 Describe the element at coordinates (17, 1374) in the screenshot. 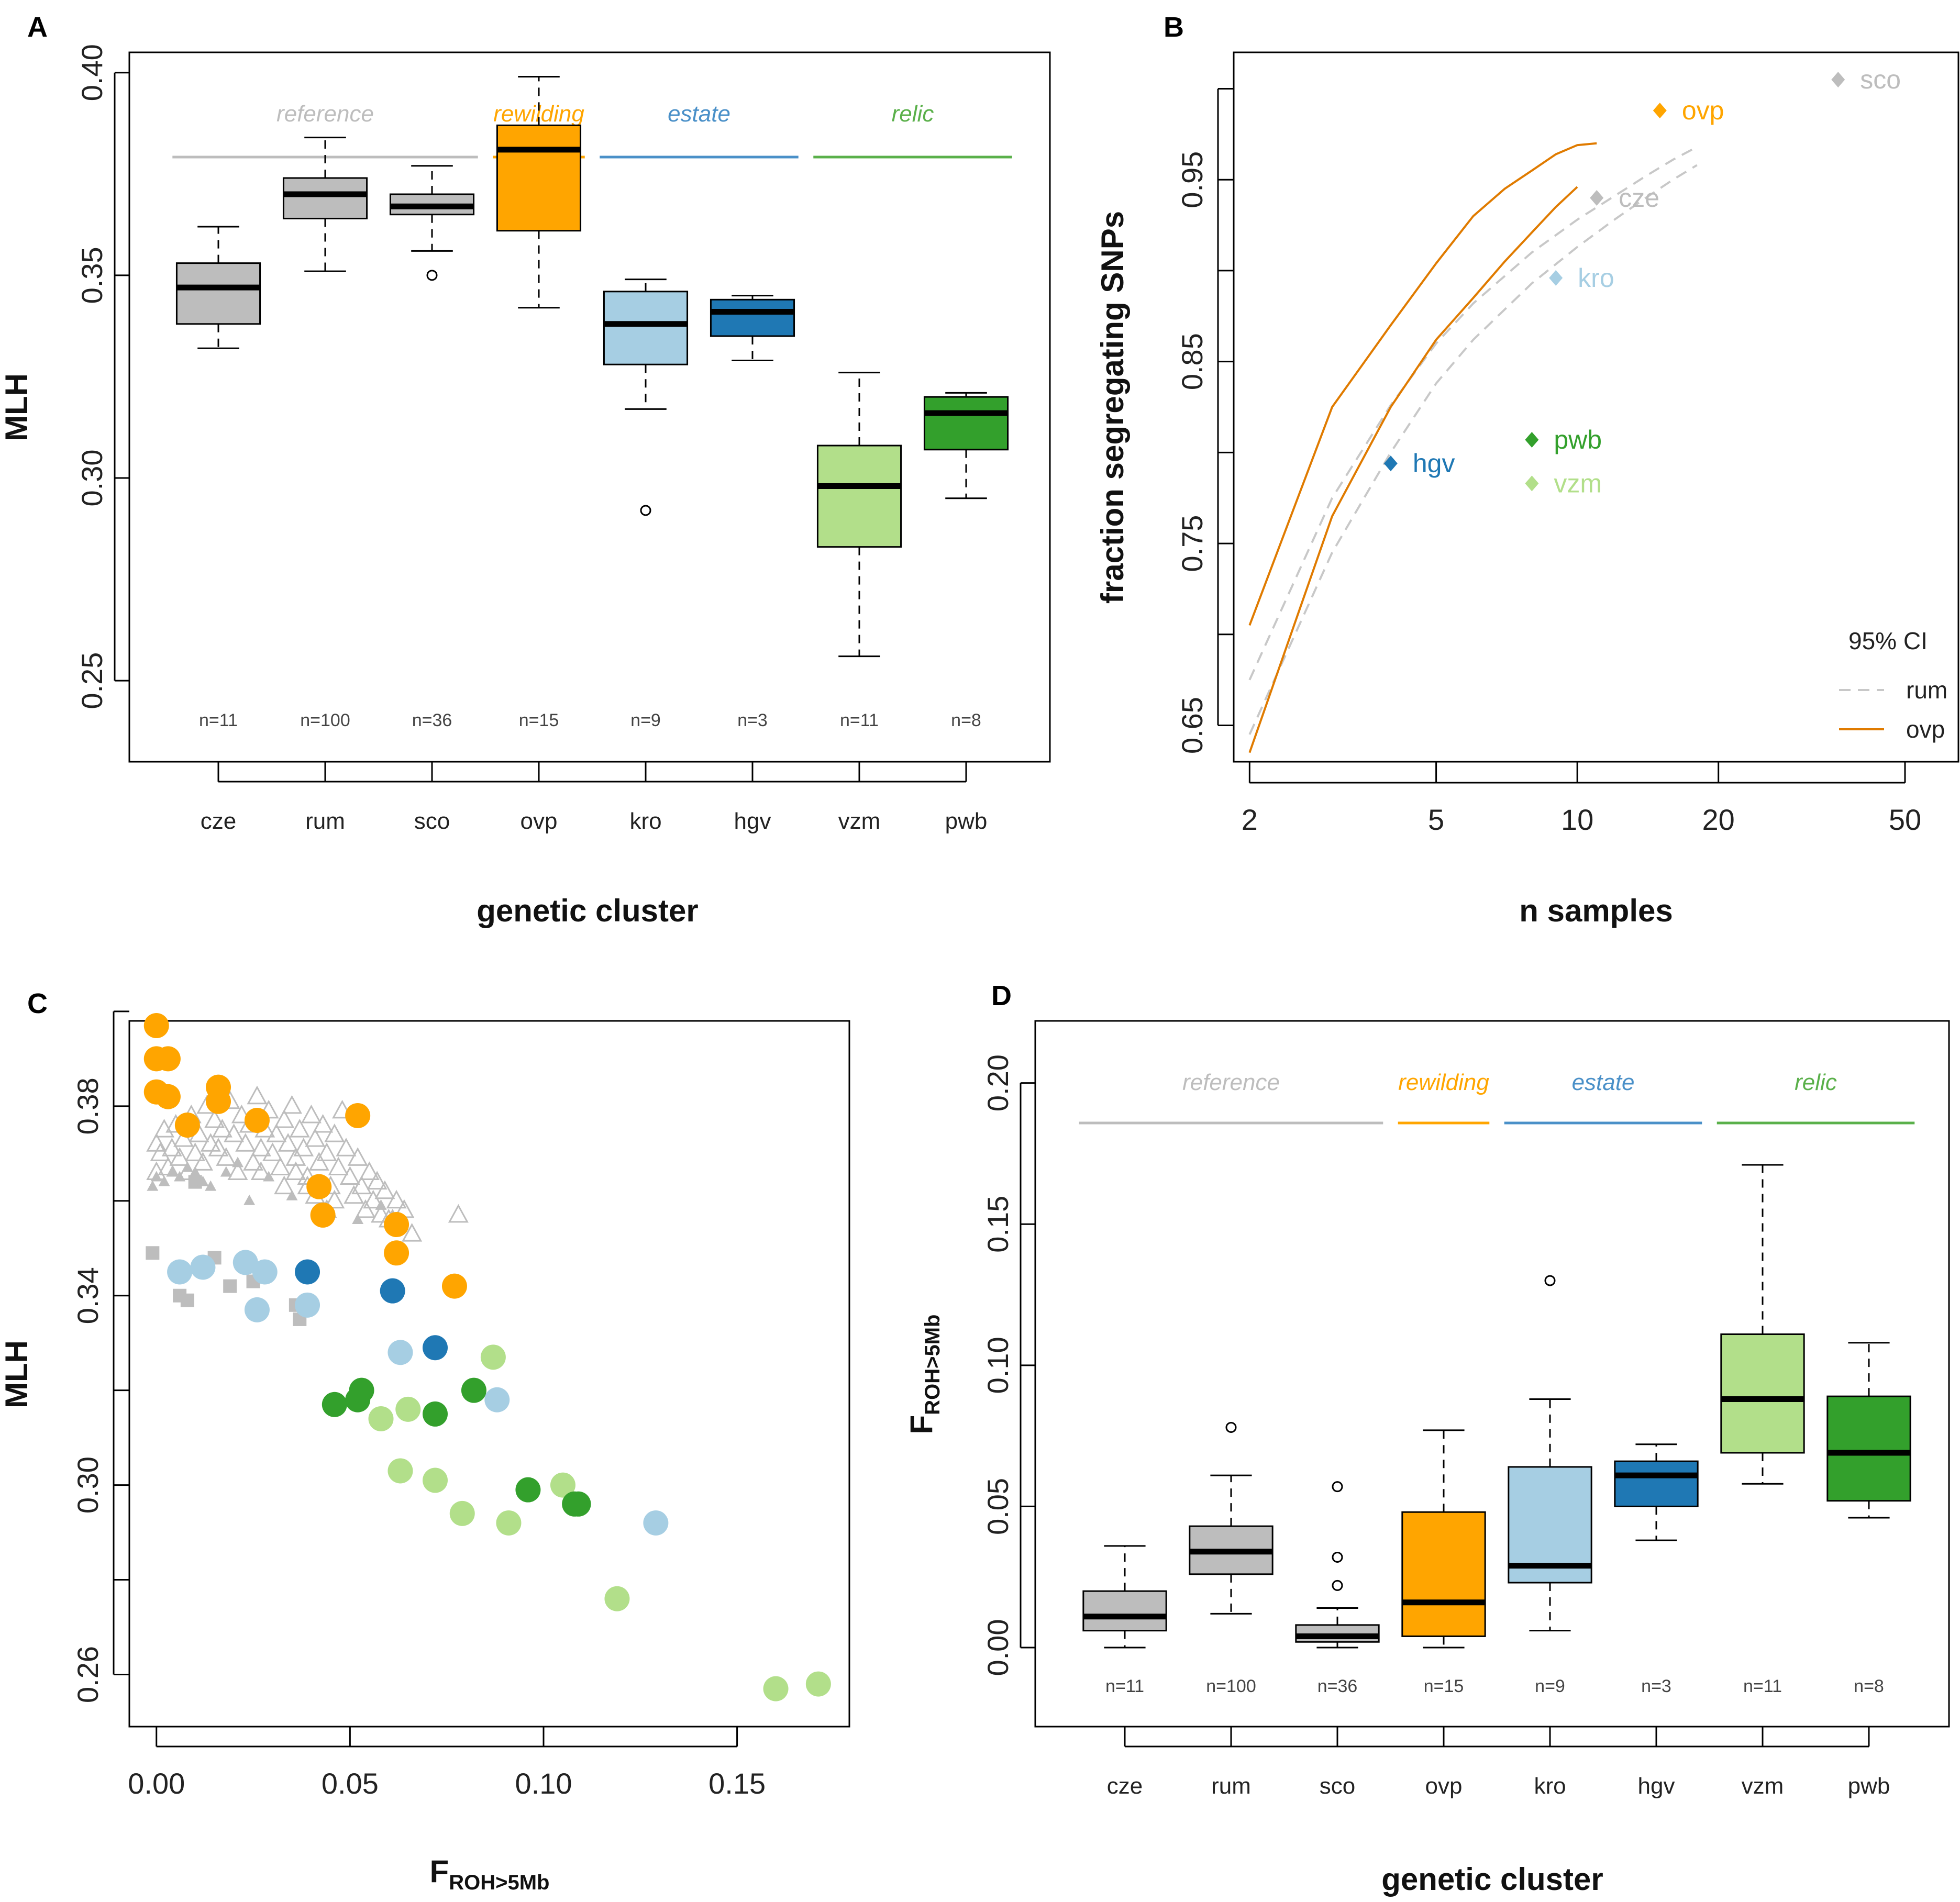

I see `y-axis-title: MLH` at that location.